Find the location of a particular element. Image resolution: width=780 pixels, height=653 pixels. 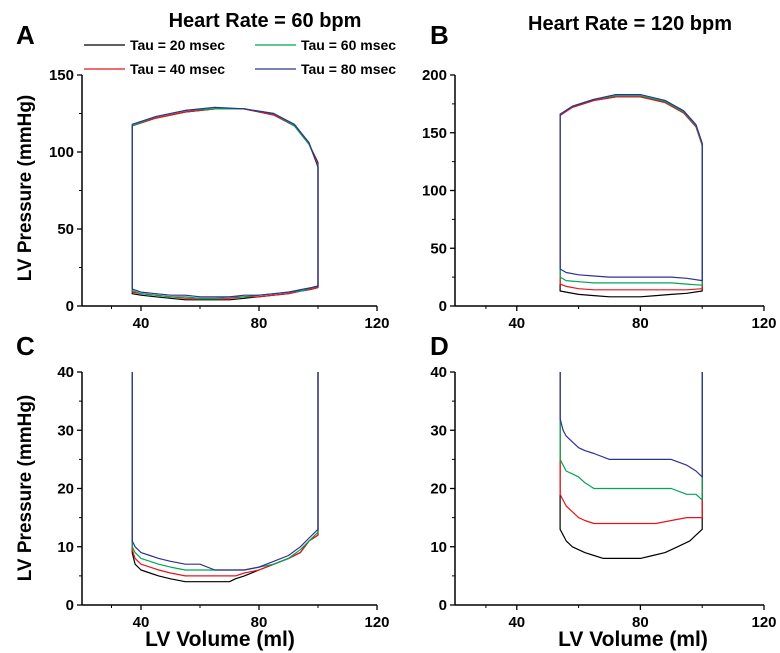

panel-d-series-tau-40-msec is located at coordinates (631, 448).